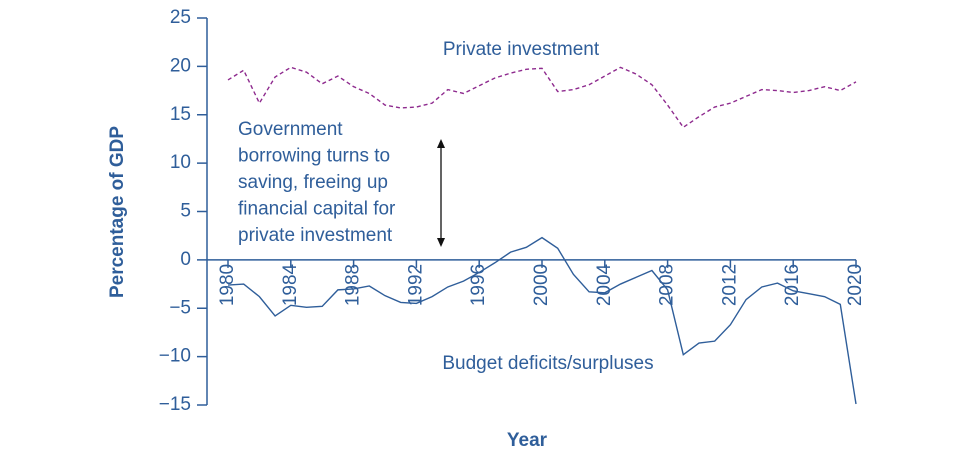 This screenshot has height=465, width=976. Describe the element at coordinates (180, 65) in the screenshot. I see `y-tick-label: 20` at that location.